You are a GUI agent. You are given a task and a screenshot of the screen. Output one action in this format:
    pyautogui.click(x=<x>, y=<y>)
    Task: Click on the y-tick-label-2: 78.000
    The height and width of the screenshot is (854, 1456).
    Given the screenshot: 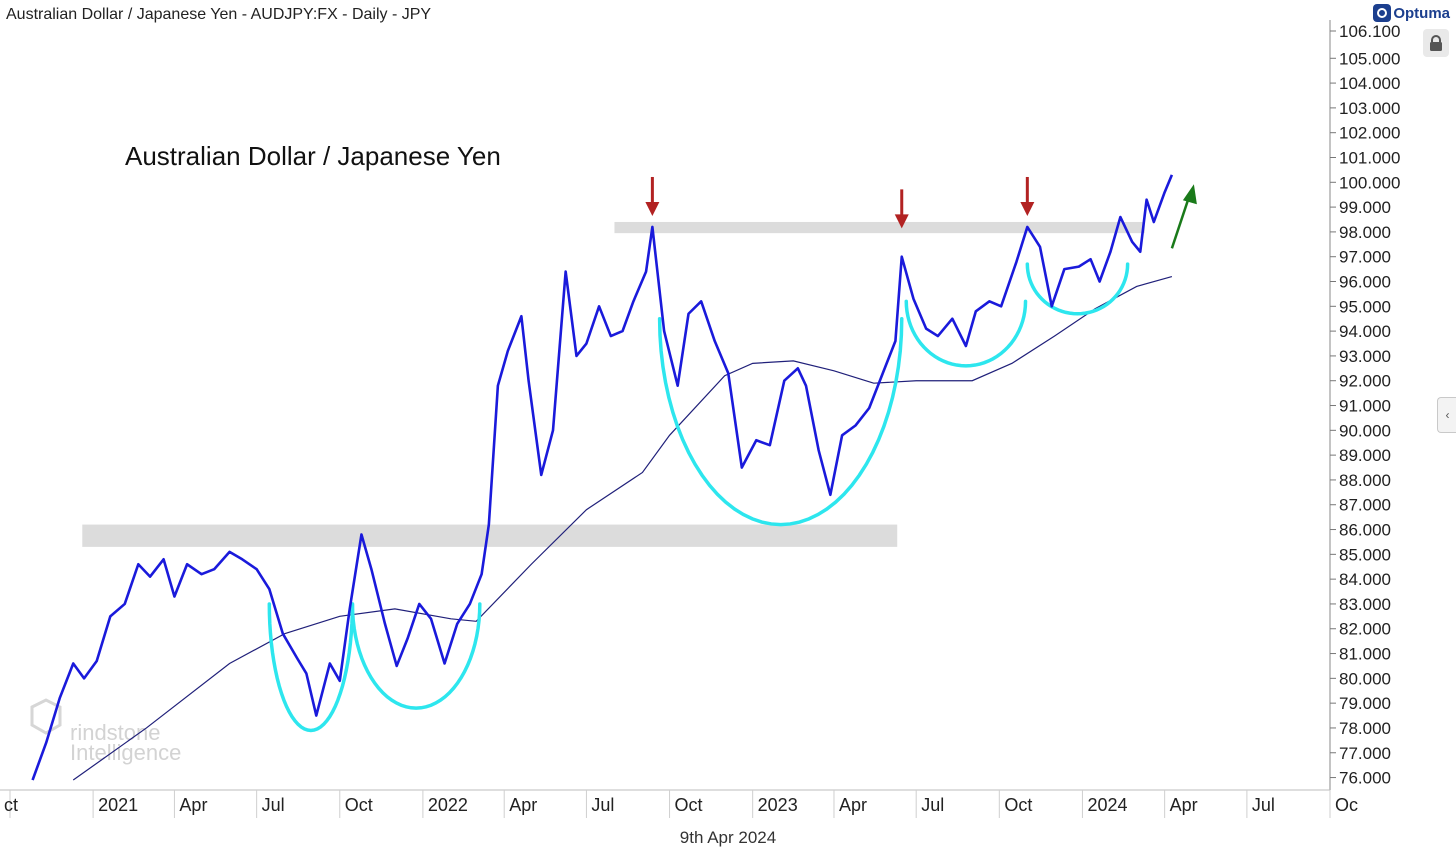 What is the action you would take?
    pyautogui.click(x=1365, y=728)
    